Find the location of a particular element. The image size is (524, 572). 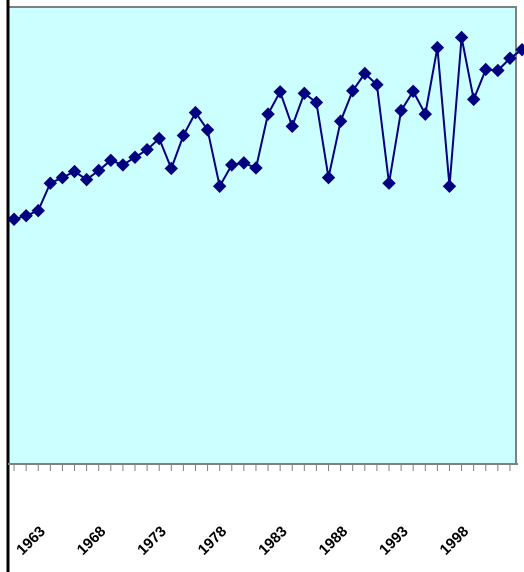

x-axis-tick-labels: 1963 1968 1973 1978 1983 1988 1993 1998 is located at coordinates (242, 541).